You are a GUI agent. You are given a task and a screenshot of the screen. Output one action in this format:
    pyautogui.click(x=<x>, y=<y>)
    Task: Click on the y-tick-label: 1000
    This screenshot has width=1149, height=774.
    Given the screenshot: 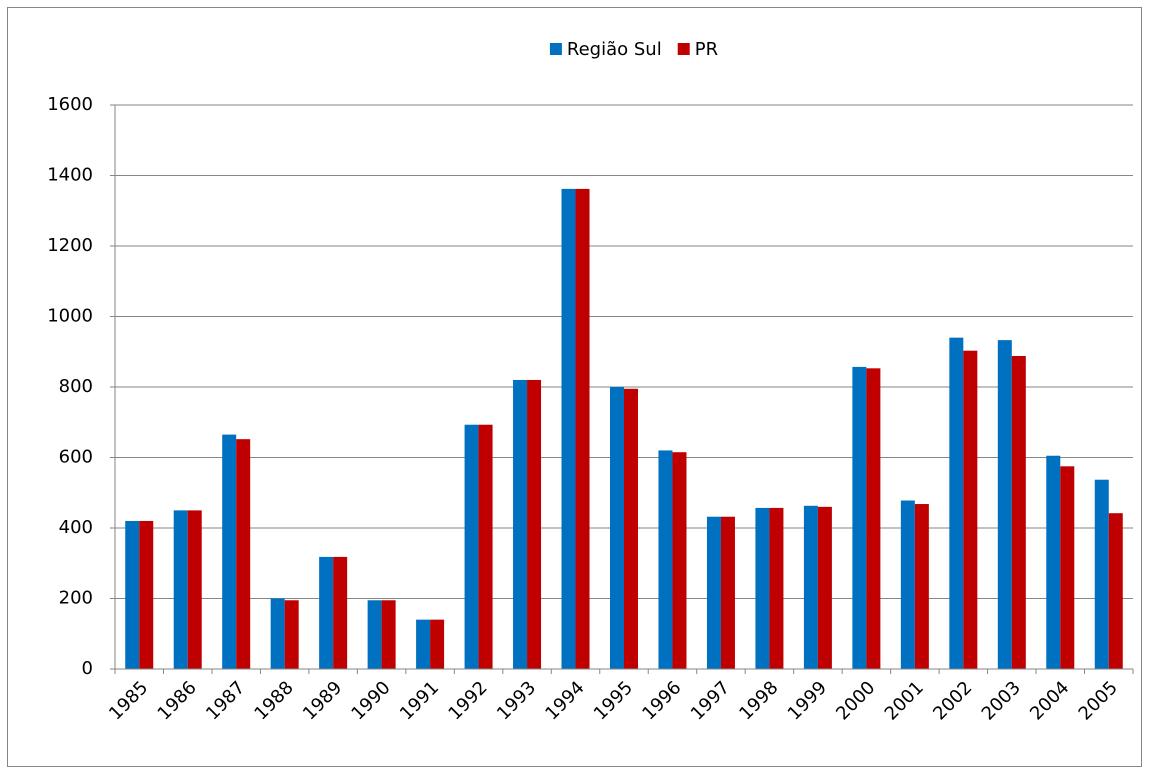 What is the action you would take?
    pyautogui.click(x=70, y=316)
    